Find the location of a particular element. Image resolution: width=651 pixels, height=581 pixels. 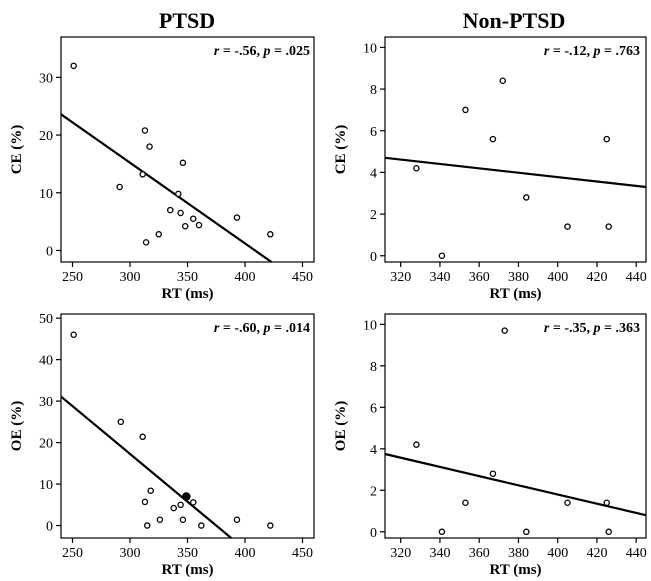

x-tick-label: 440 is located at coordinates (636, 277).